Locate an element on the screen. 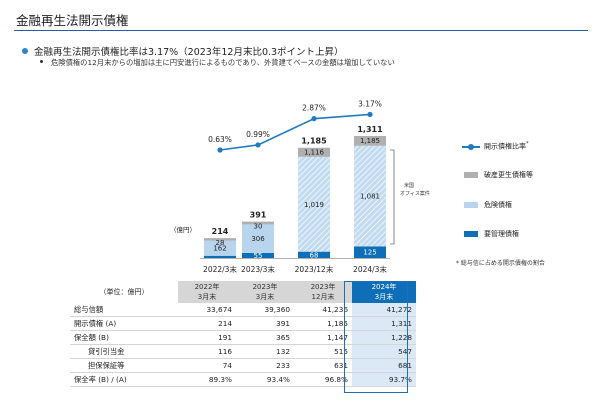  x-tick-label: 2024/3末 is located at coordinates (370, 269).